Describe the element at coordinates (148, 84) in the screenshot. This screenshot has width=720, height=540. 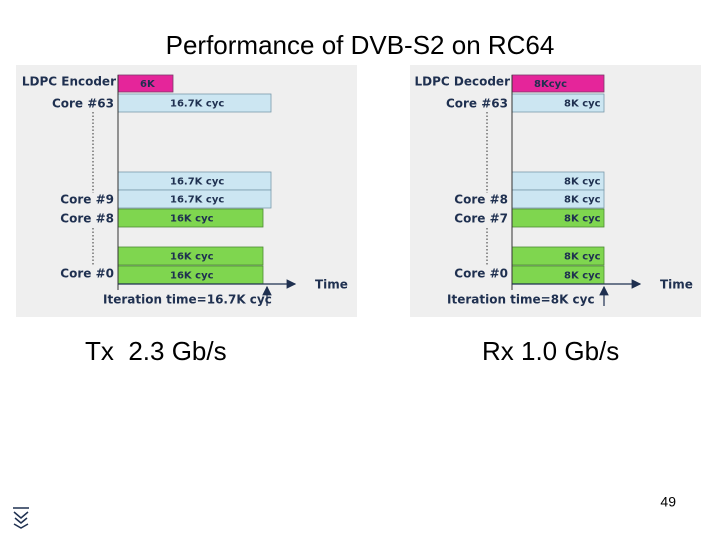
I see `header-bar-label: 6K` at that location.